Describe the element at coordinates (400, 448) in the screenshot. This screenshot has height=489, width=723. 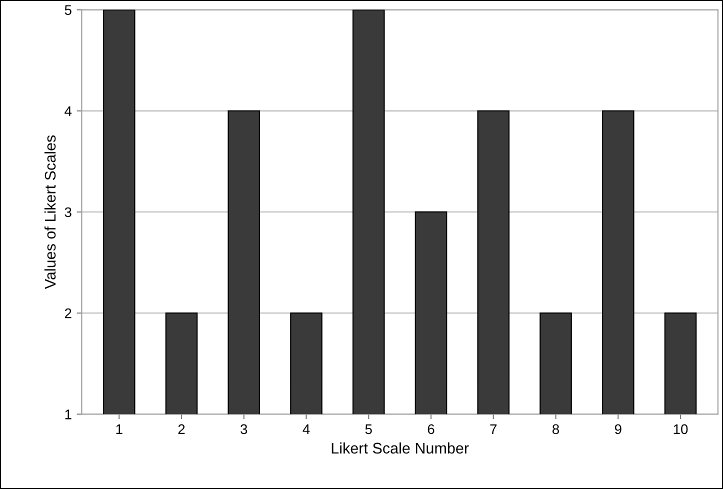
I see `x-axis-title: Likert Scale Number` at that location.